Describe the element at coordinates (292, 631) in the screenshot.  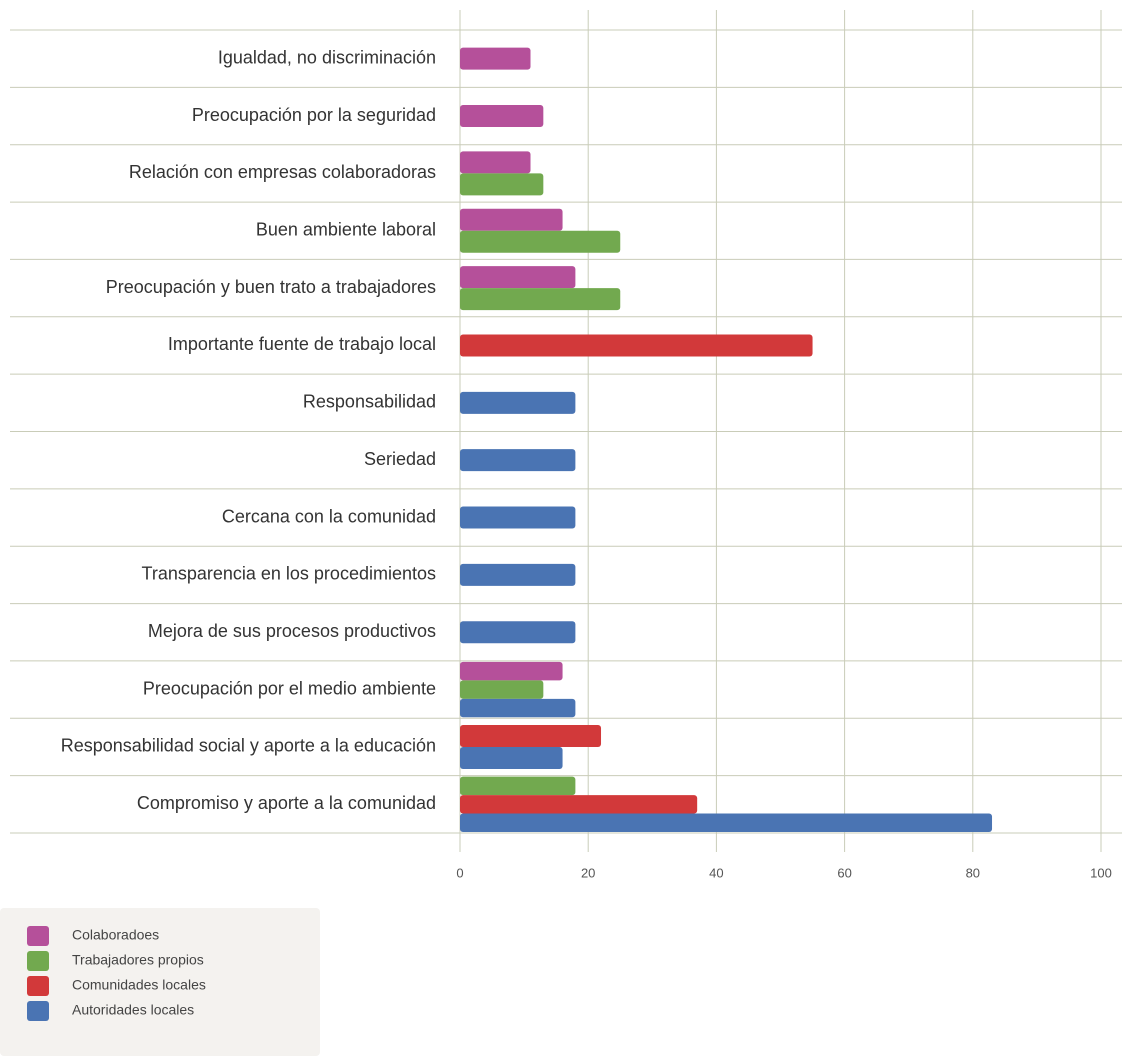
I see `category-label: Mejora de sus procesos productivos` at that location.